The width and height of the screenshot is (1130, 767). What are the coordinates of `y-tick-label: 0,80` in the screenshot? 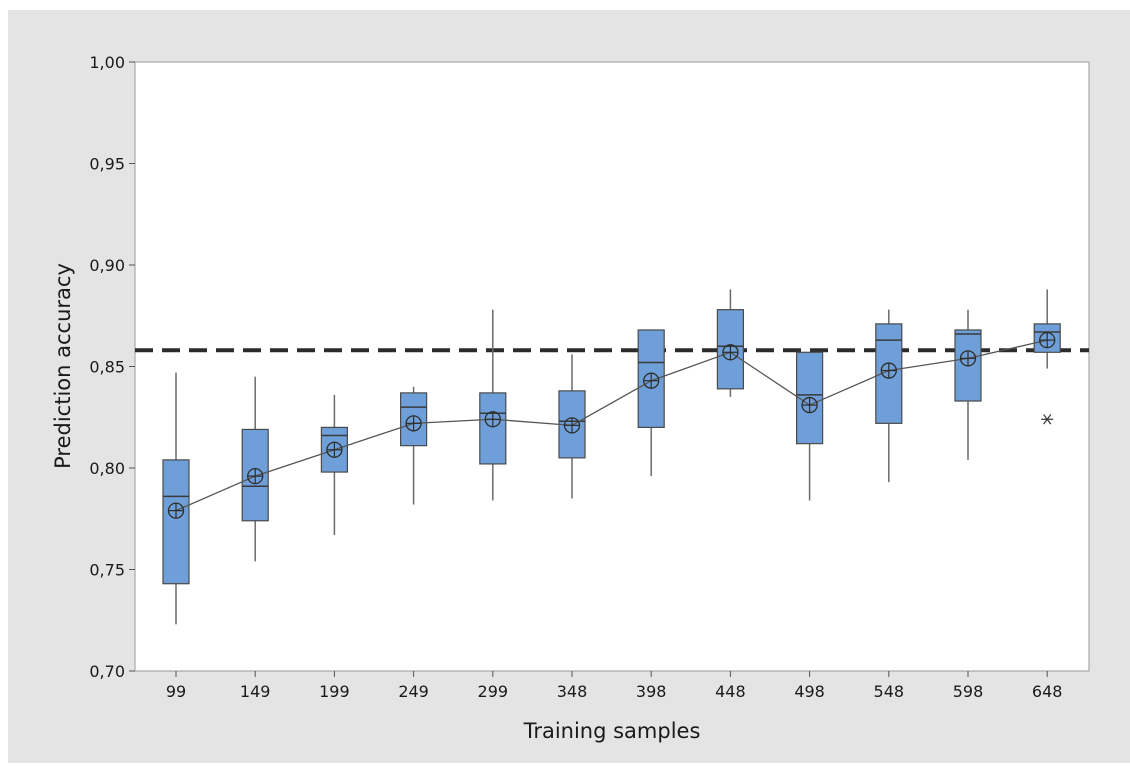 It's located at (107, 468).